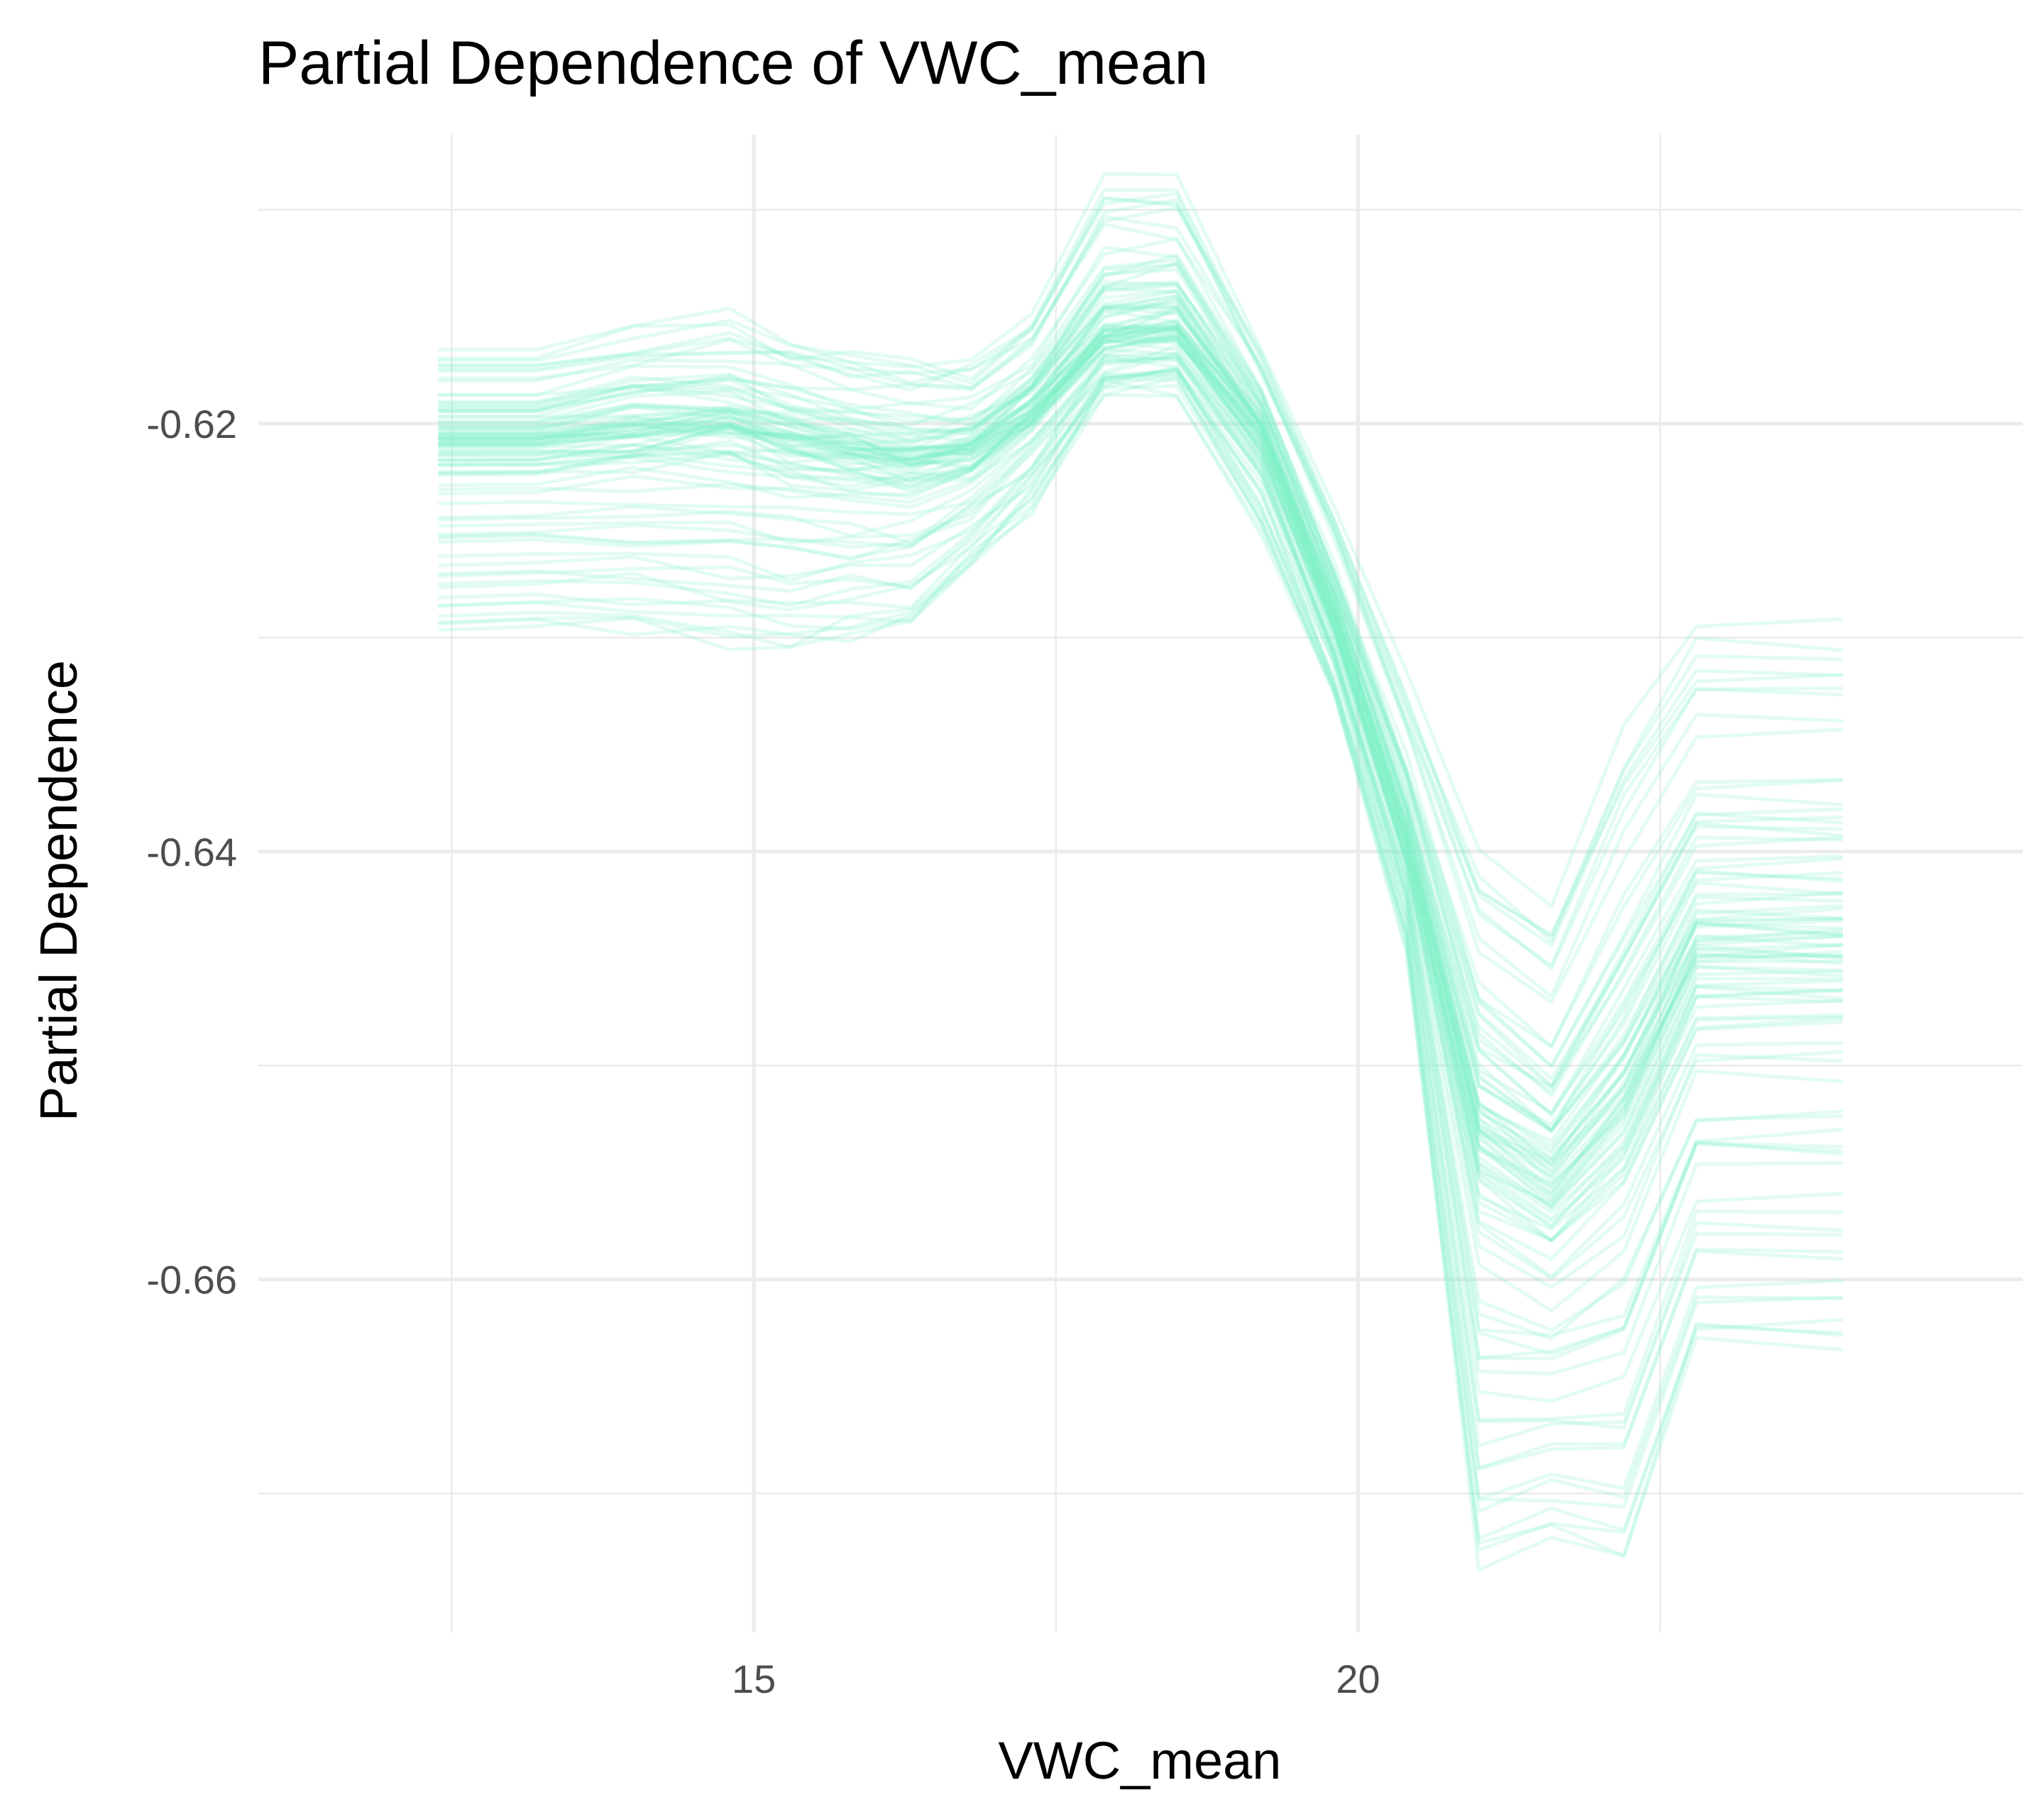  Describe the element at coordinates (733, 63) in the screenshot. I see `chart-title: Partial Dependence of VWC_mean` at that location.